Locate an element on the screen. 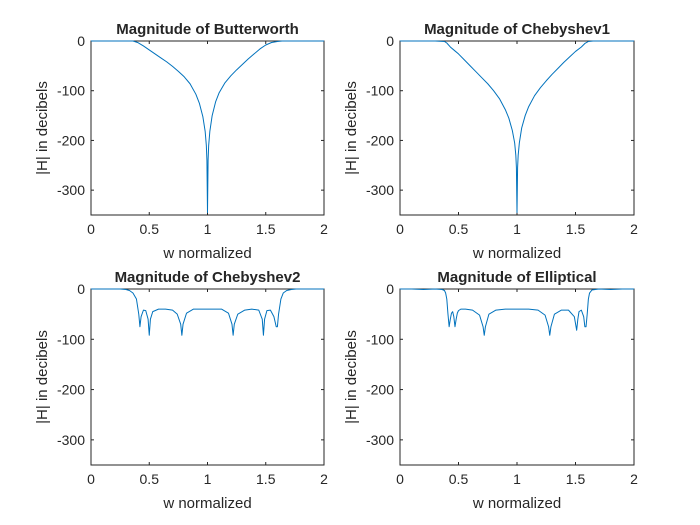  chart-title: Magnitude of Chebyshev1 is located at coordinates (517, 29).